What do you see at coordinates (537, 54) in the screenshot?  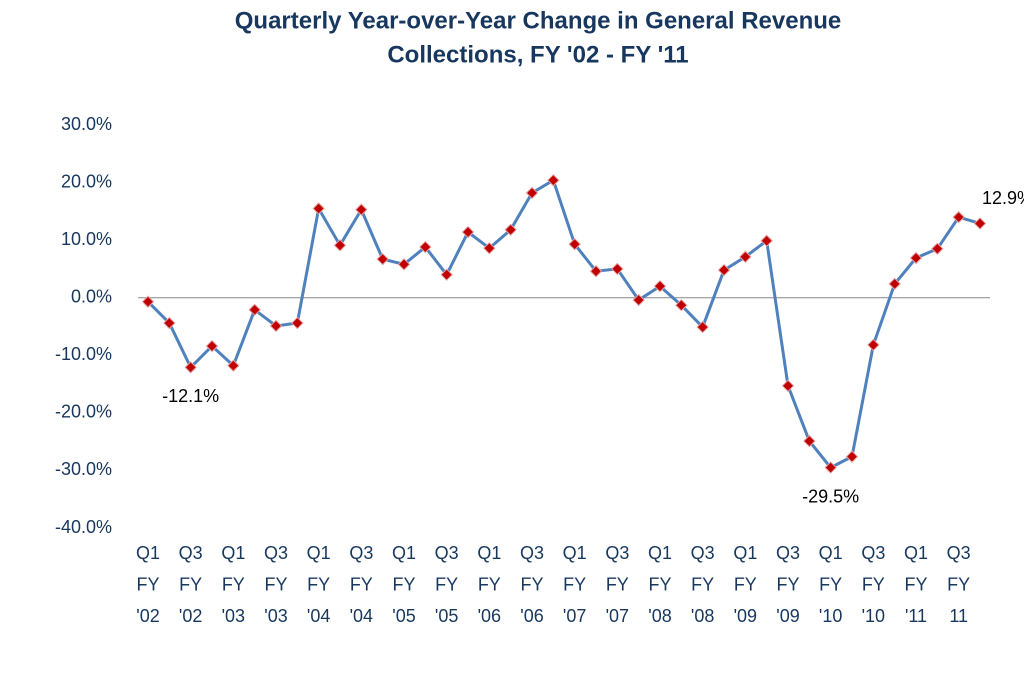 I see `chart-title: Collections, FY '02 - FY '11` at bounding box center [537, 54].